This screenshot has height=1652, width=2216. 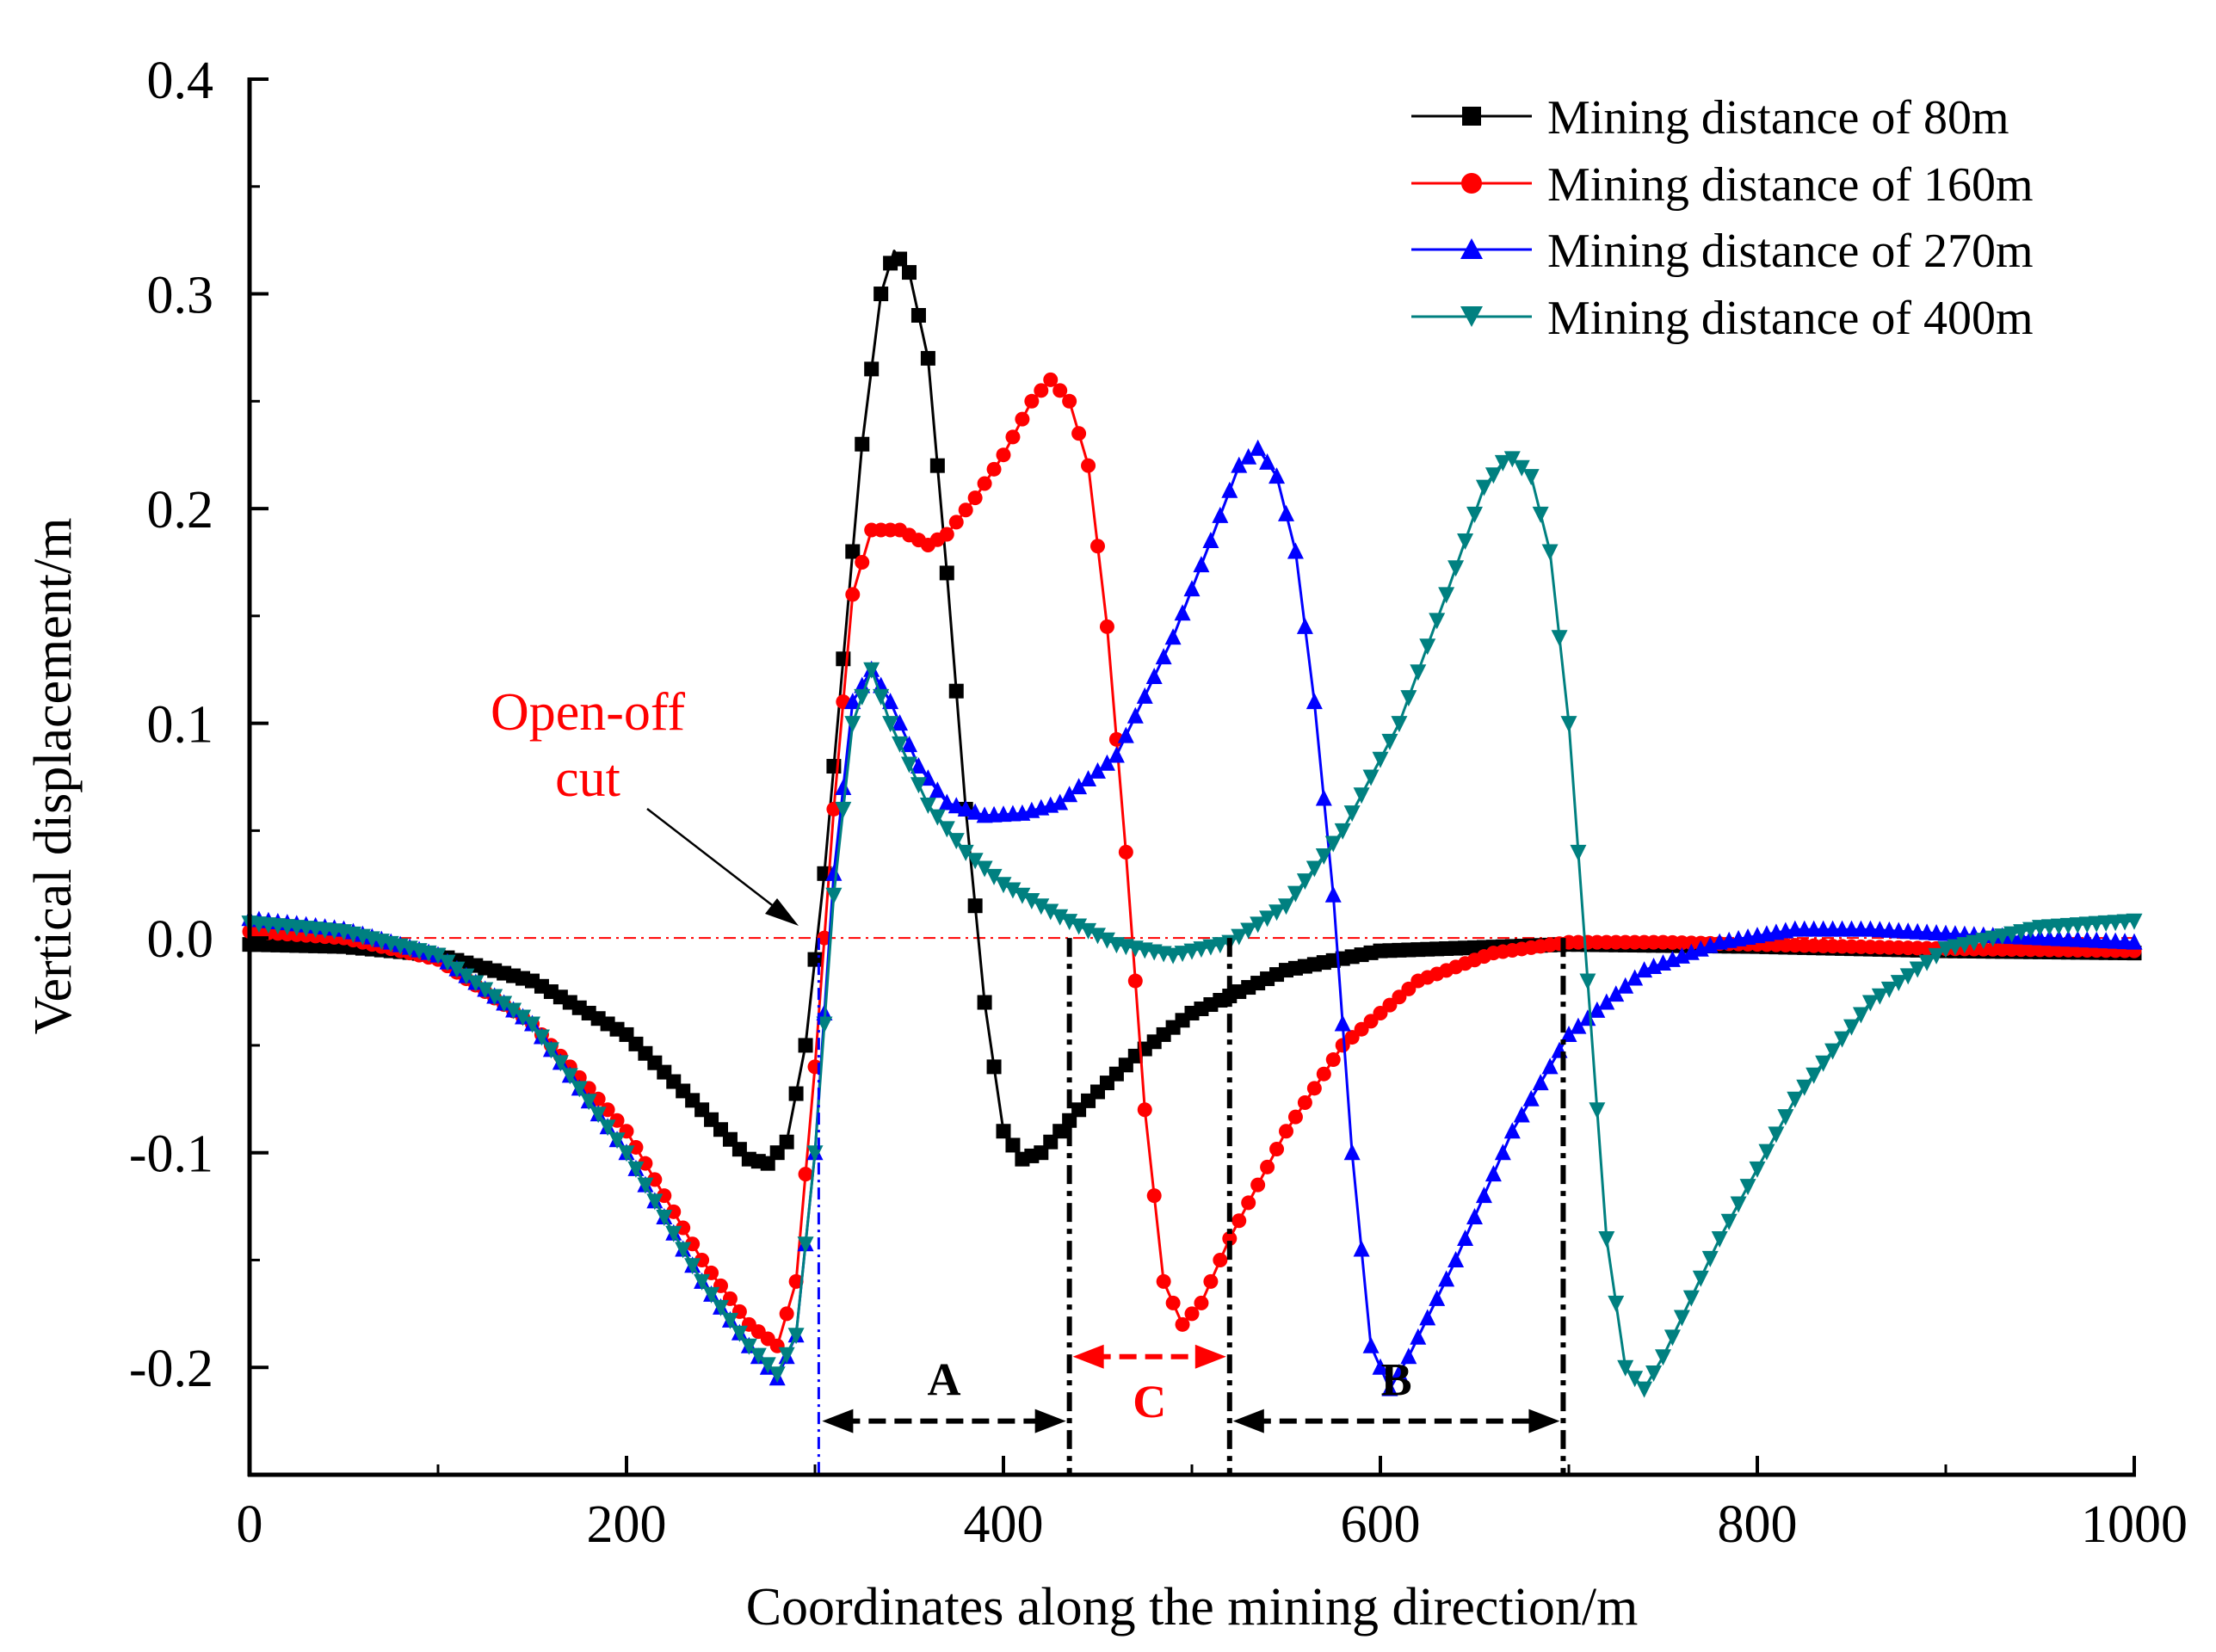 What do you see at coordinates (1248, 1421) in the screenshot?
I see `span-b-arrowhead-left` at bounding box center [1248, 1421].